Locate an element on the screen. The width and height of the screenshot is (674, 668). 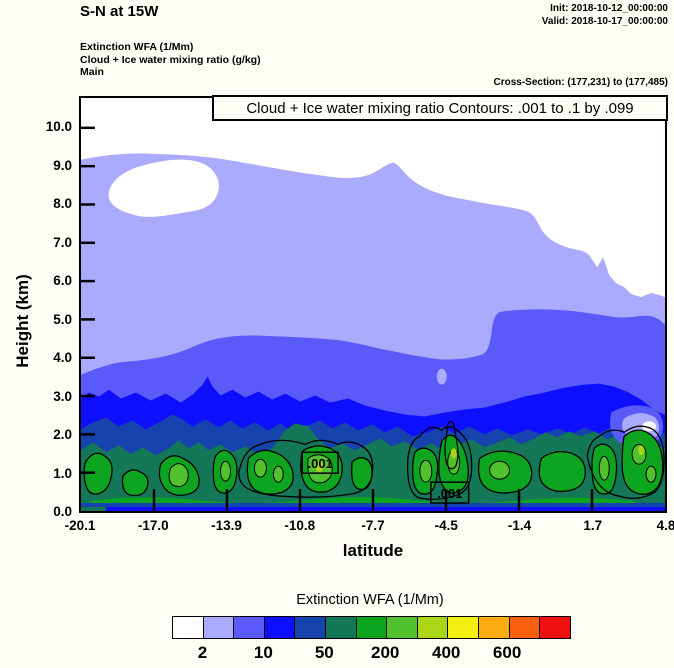
field-extinction-label: Extinction WFA (1/Mm) is located at coordinates (137, 47).